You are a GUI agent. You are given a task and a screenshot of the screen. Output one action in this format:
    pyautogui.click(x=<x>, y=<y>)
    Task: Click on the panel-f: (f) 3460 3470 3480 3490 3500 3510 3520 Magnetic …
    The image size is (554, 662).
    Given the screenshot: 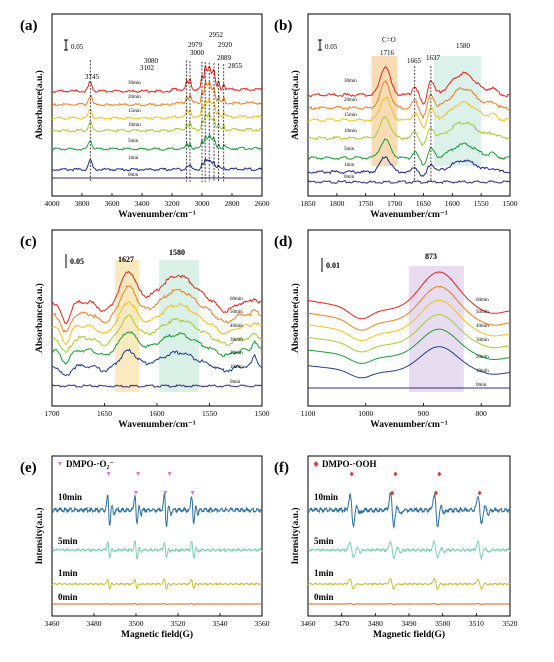 What is the action you would take?
    pyautogui.click(x=396, y=547)
    